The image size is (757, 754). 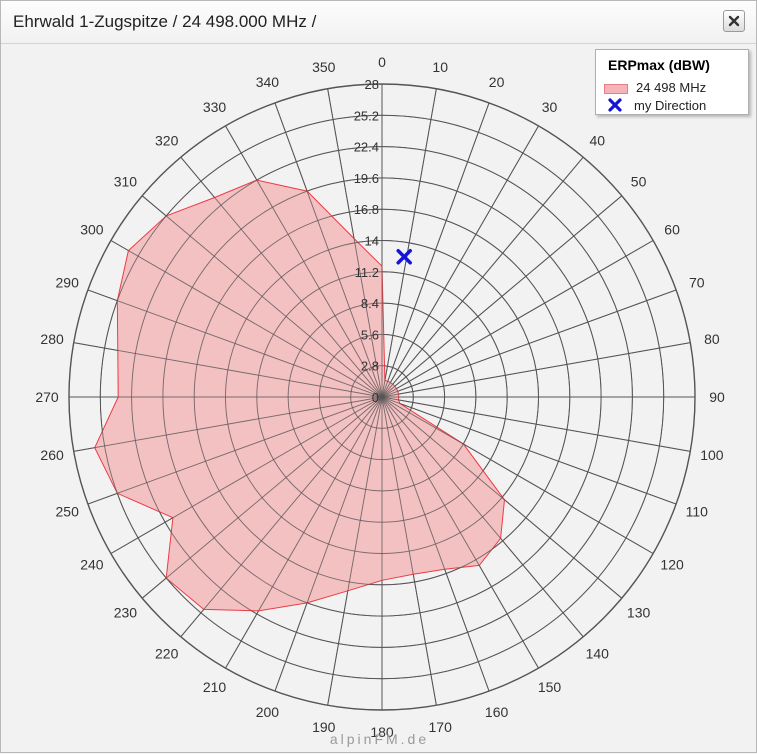 I want to click on angle-tick-label: 110, so click(x=697, y=512).